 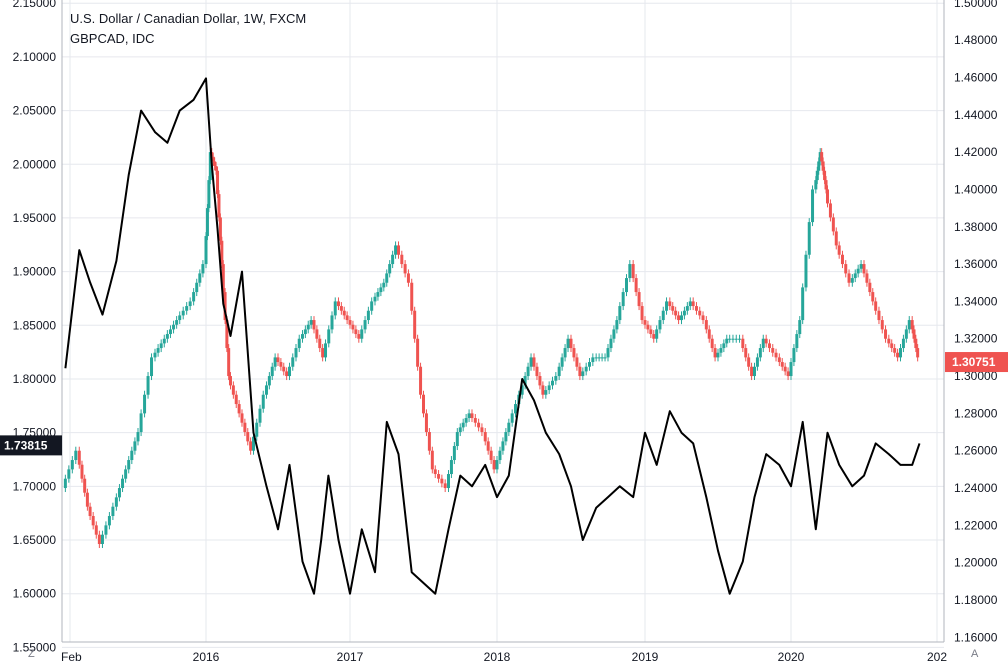 What do you see at coordinates (206, 657) in the screenshot?
I see `time-tick-label: 2016` at bounding box center [206, 657].